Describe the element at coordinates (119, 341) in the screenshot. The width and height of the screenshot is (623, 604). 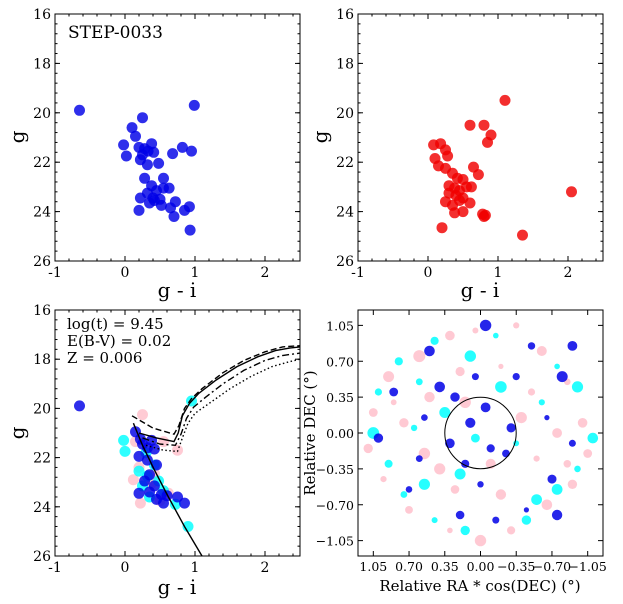
I see `param-ebv: E(B-V) = 0.02` at that location.